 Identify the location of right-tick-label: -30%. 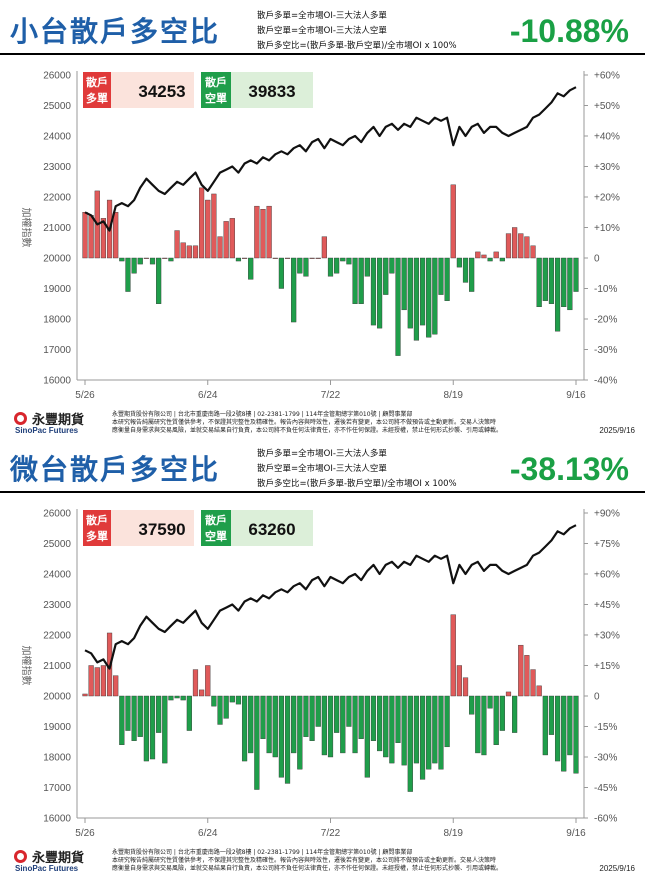
(605, 758).